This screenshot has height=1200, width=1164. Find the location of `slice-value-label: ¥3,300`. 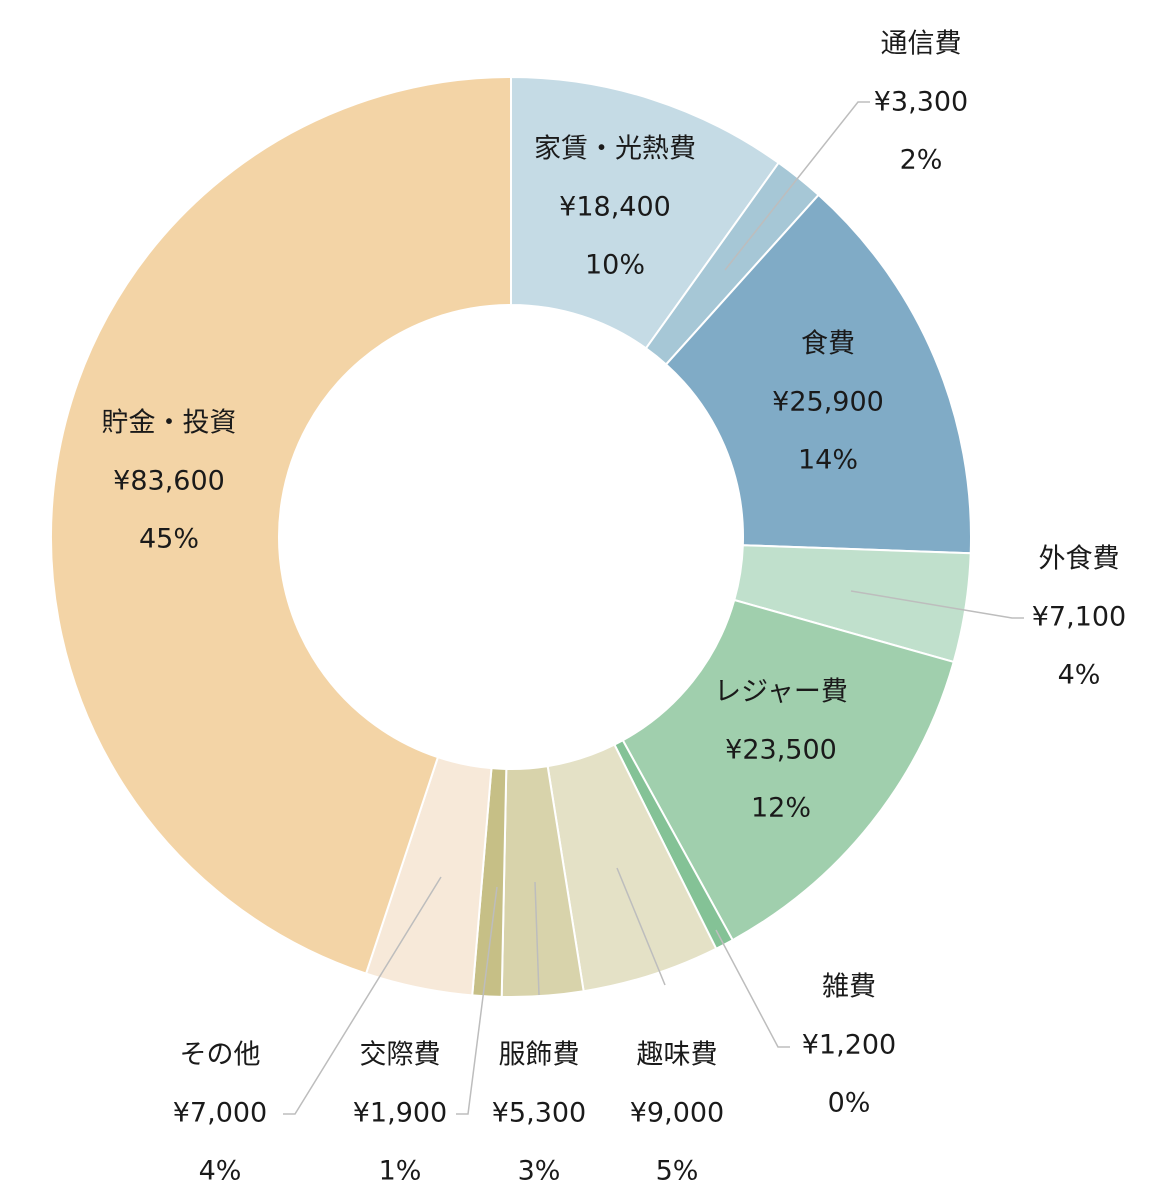

slice-value-label: ¥3,300 is located at coordinates (921, 102).